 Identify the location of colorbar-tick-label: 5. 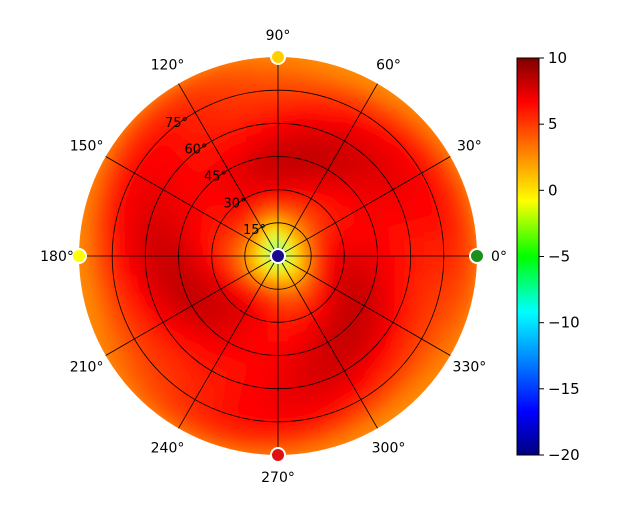
(553, 124).